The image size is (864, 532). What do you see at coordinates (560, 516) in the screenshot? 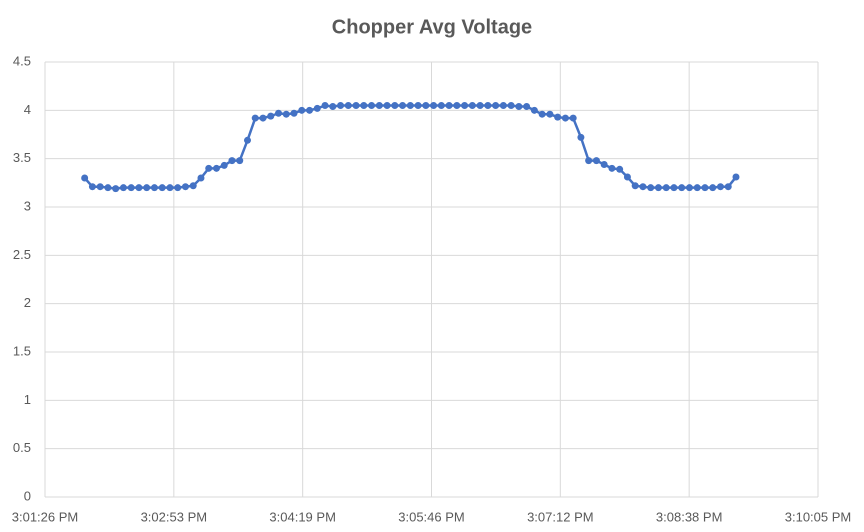
I see `x-tick-label: 3:07:12 PM` at bounding box center [560, 516].